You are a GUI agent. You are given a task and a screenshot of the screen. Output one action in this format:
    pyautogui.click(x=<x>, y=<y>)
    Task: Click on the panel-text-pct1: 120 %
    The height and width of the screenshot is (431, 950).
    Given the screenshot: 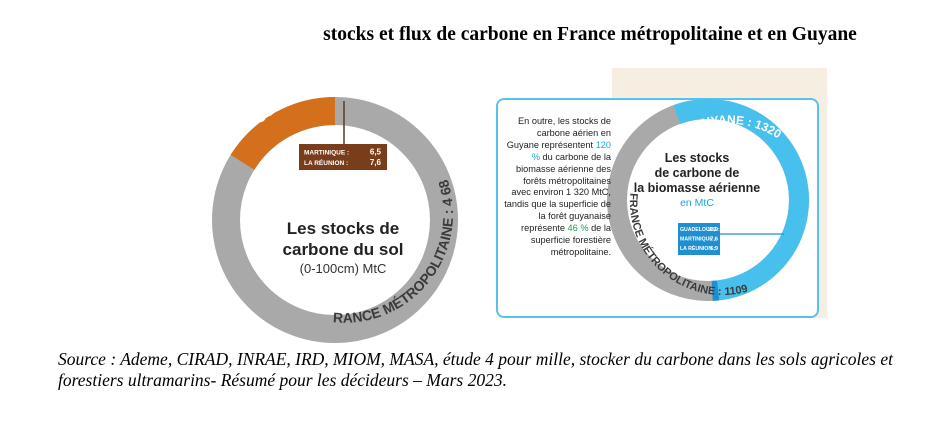 What is the action you would take?
    pyautogui.click(x=571, y=150)
    